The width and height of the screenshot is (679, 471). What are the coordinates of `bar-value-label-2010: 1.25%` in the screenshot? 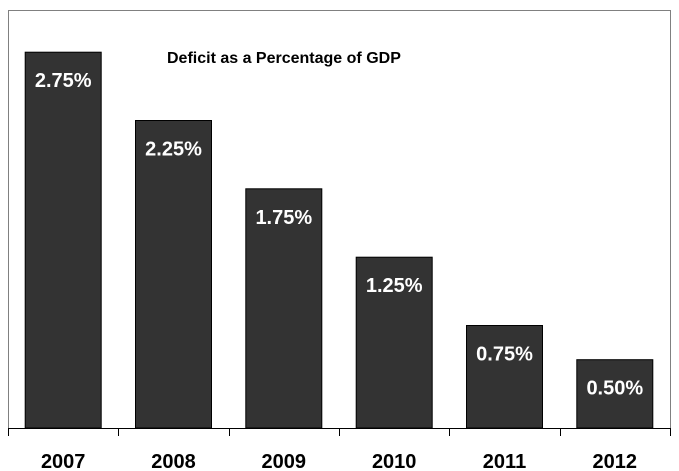 It's located at (394, 286).